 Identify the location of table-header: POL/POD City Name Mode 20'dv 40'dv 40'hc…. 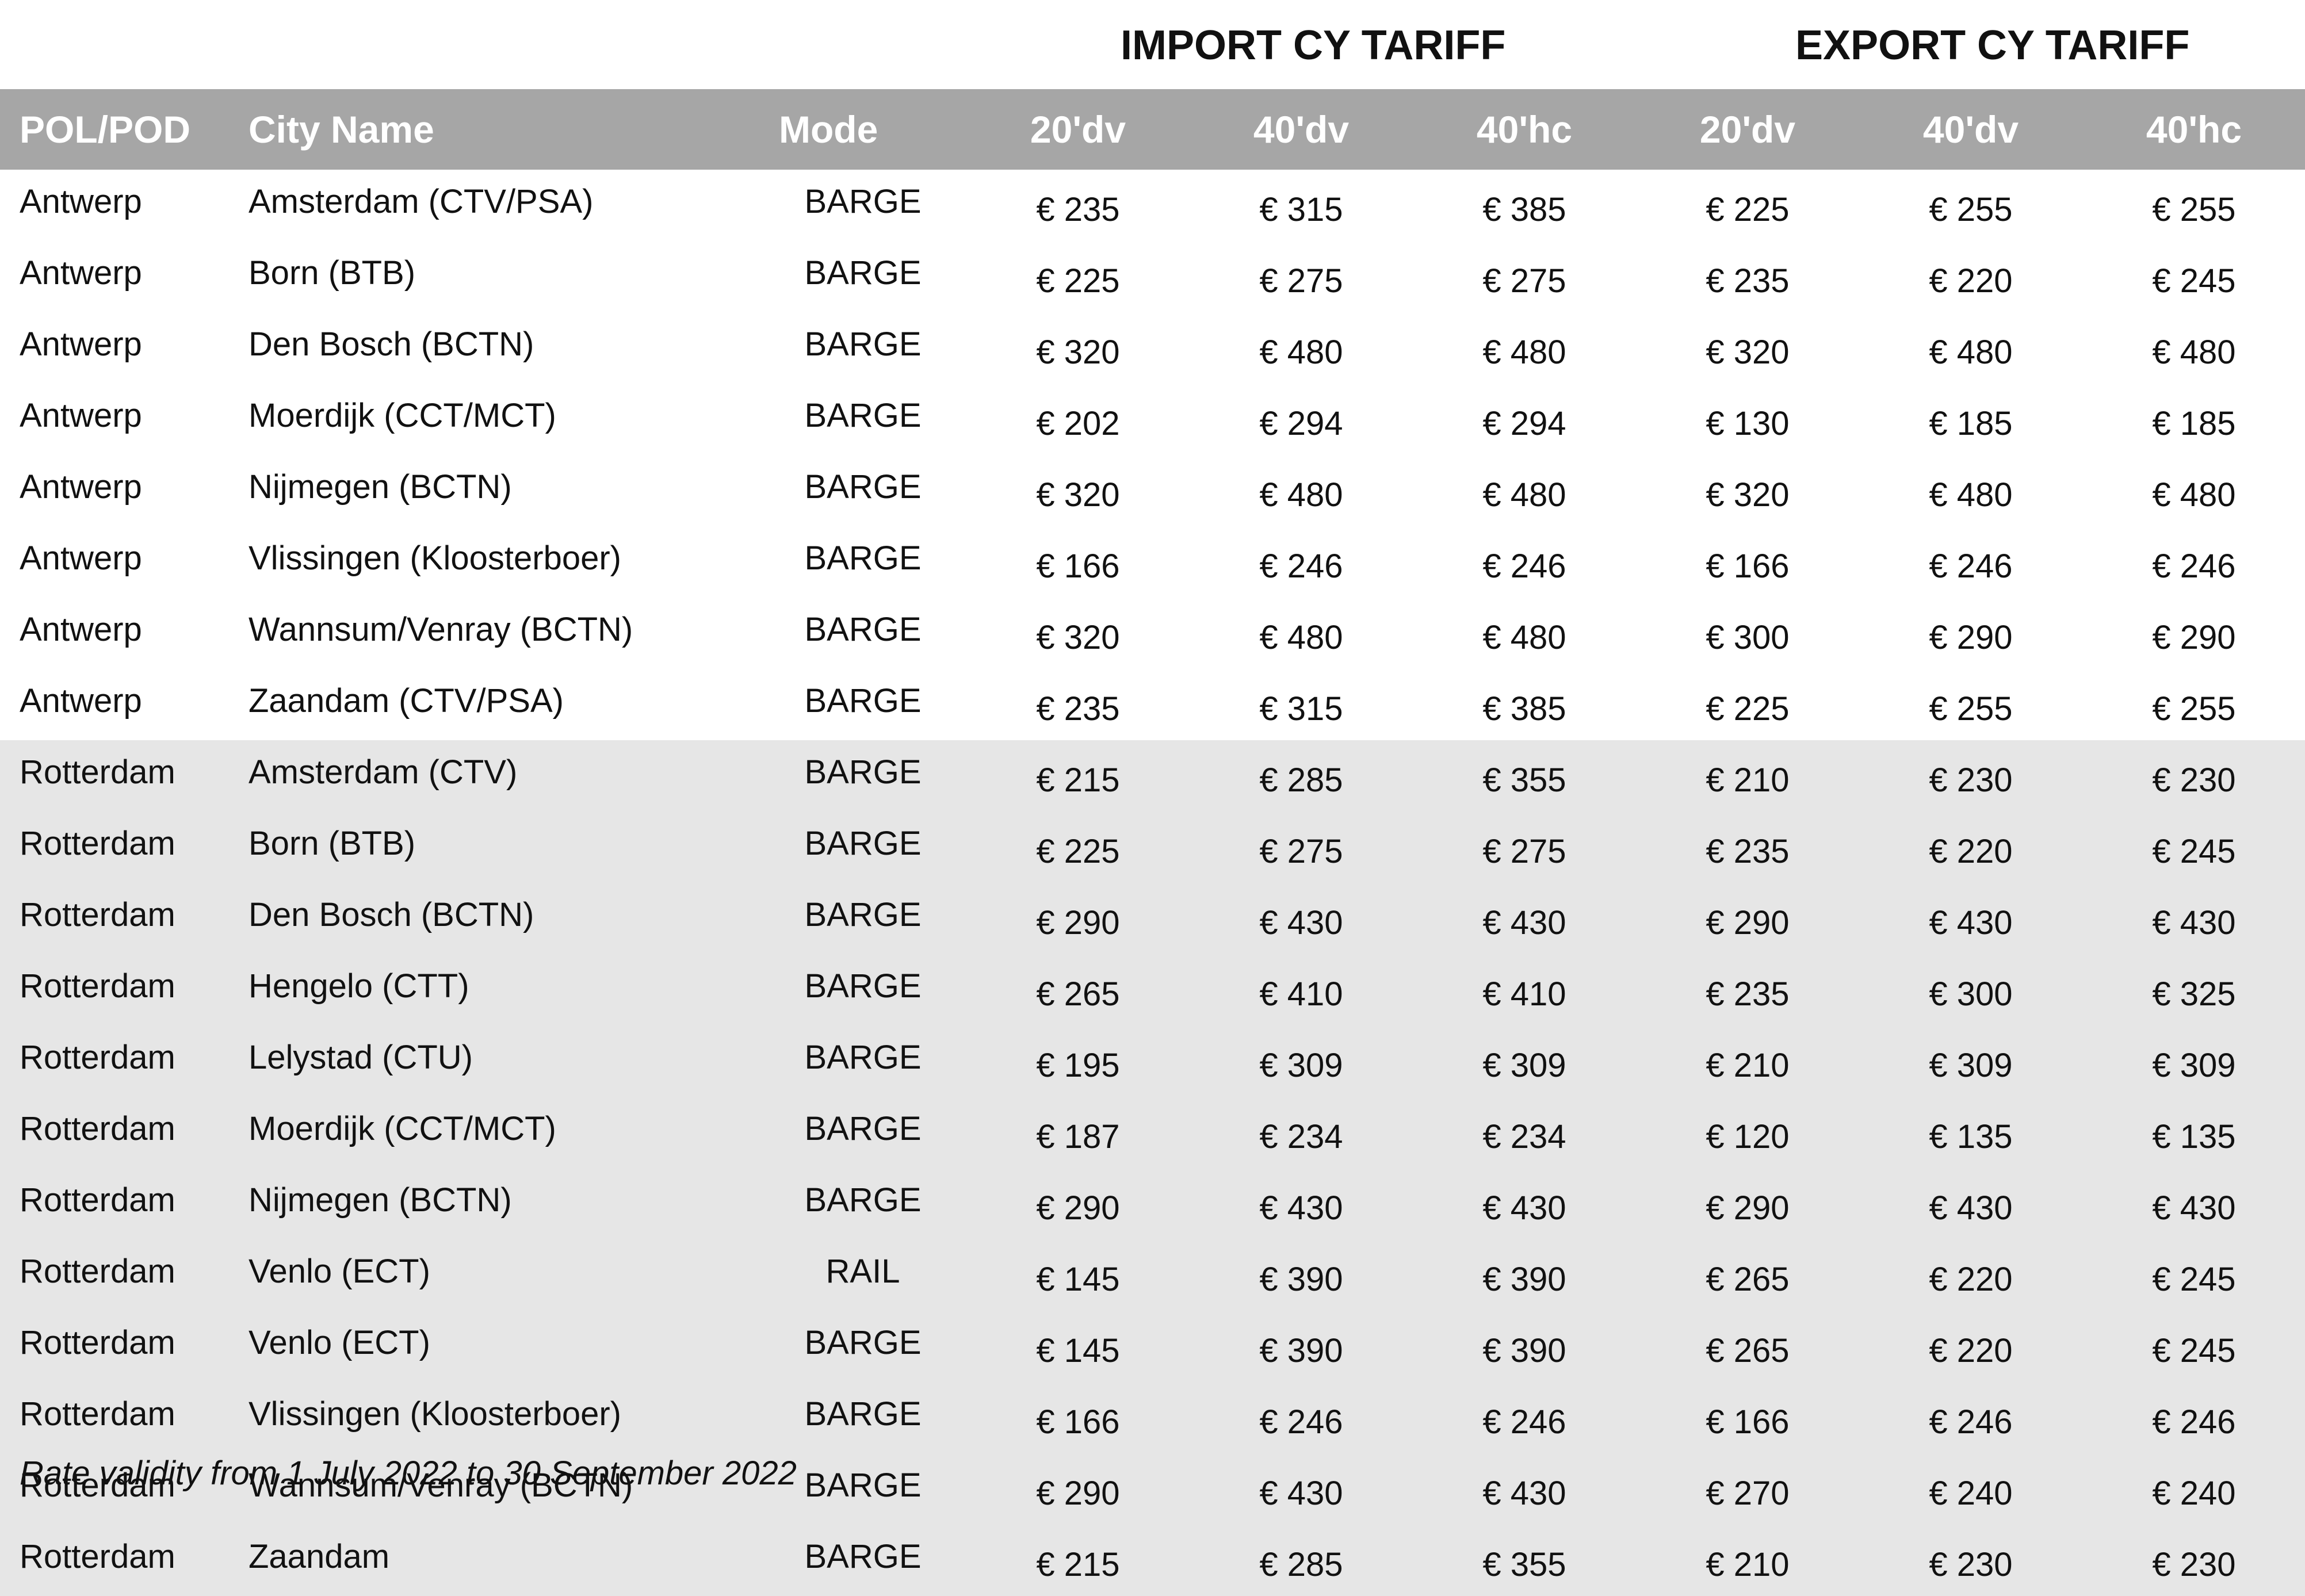
(1152, 129).